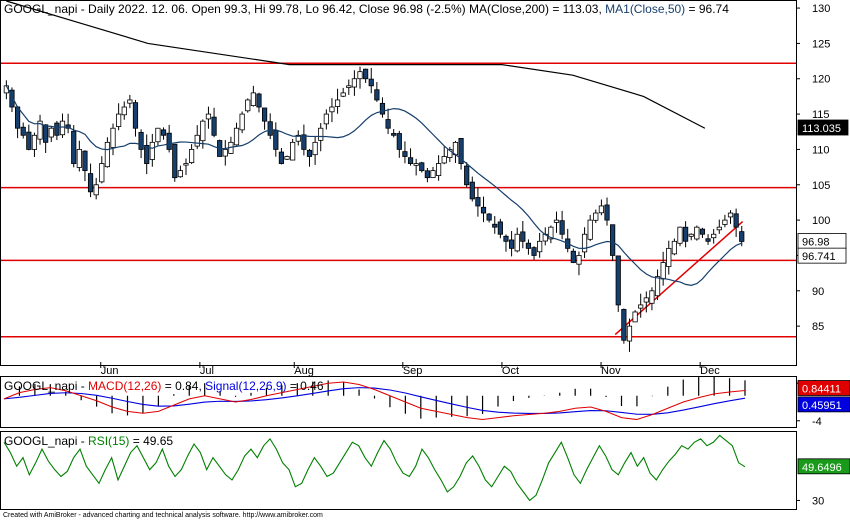 This screenshot has height=520, width=850. Describe the element at coordinates (398, 470) in the screenshot. I see `rsi-panel` at that location.